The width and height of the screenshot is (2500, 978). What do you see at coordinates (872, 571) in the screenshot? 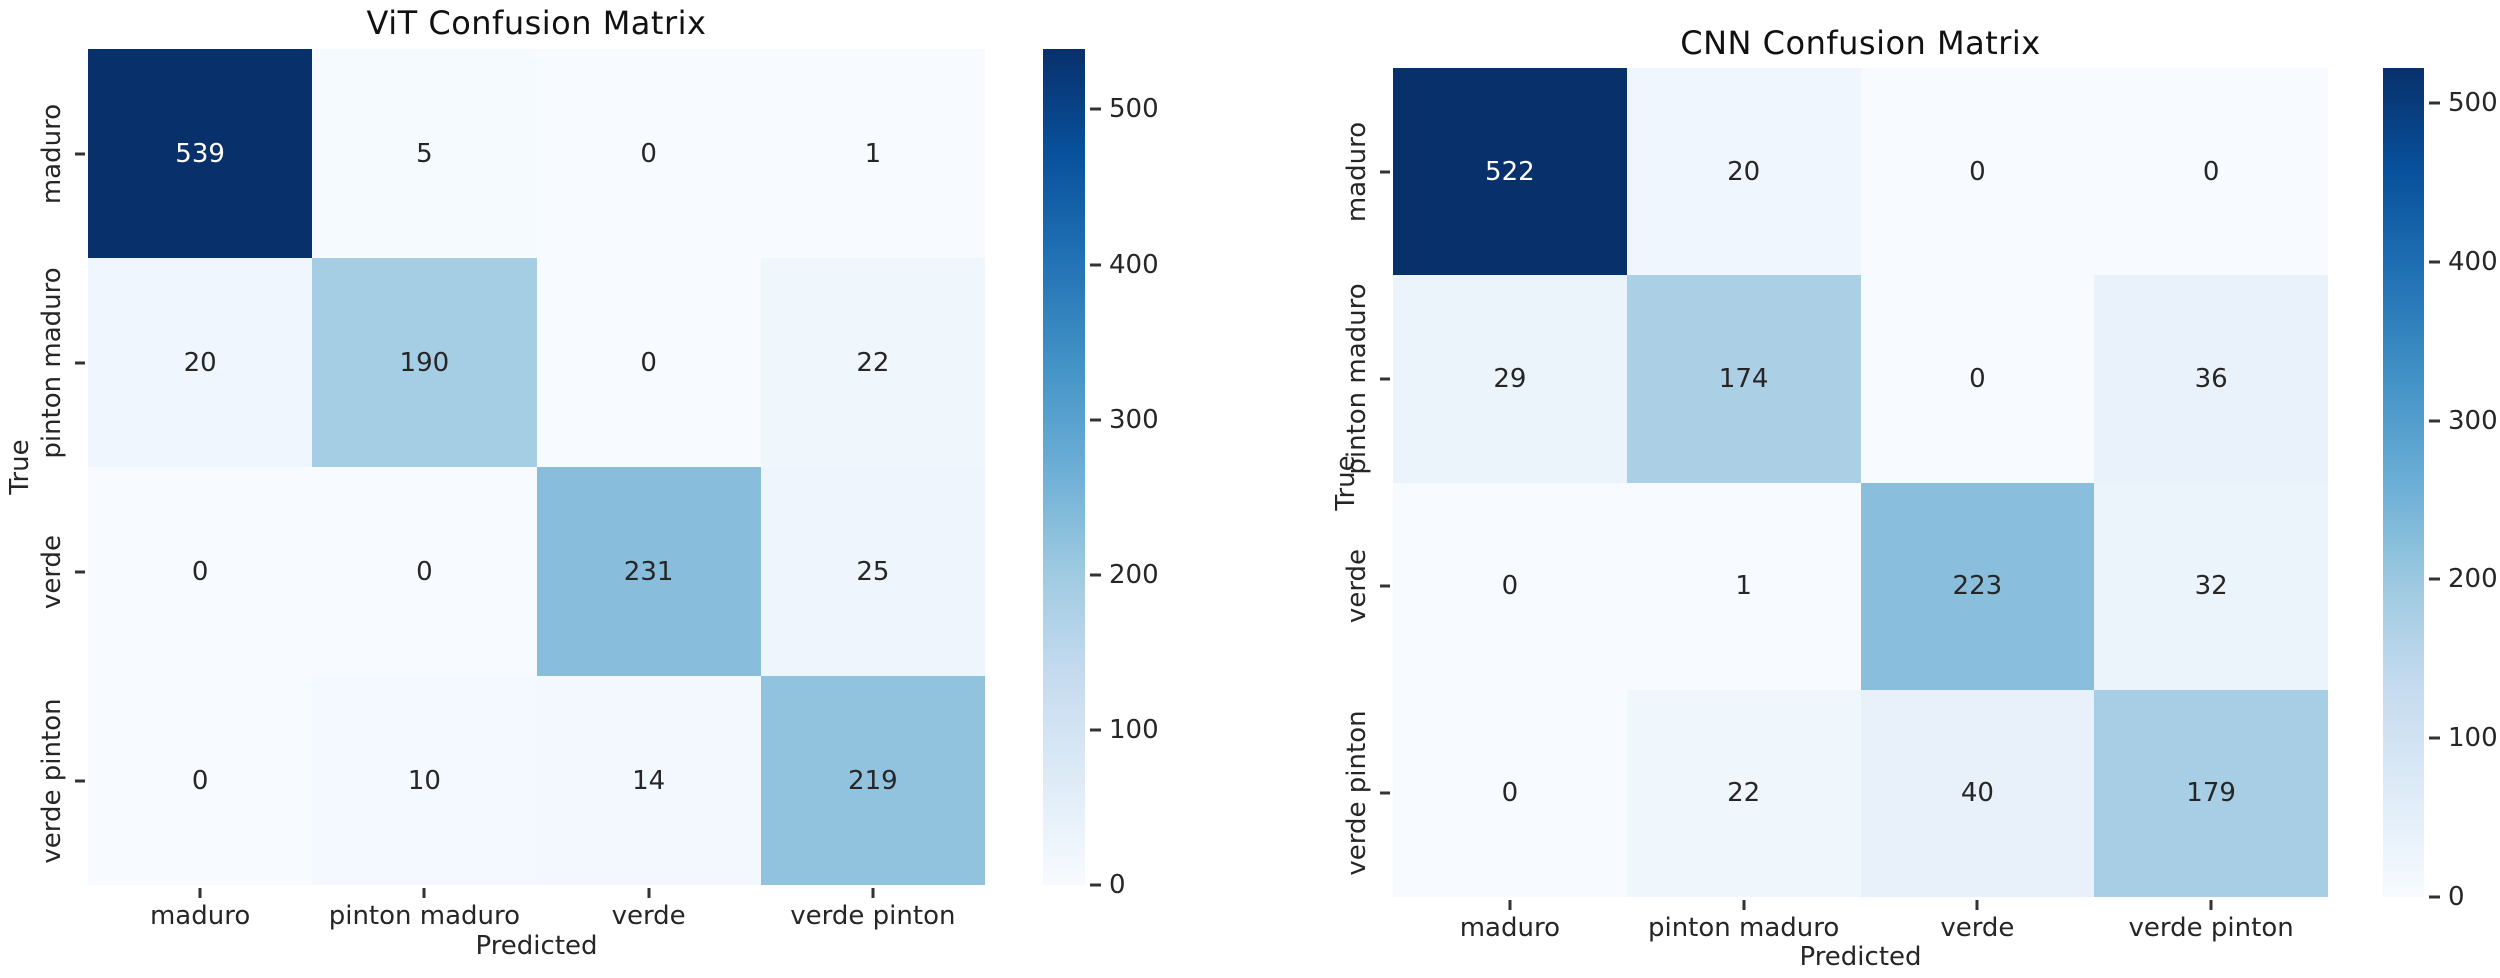
I see `matrix-cell: 25` at bounding box center [872, 571].